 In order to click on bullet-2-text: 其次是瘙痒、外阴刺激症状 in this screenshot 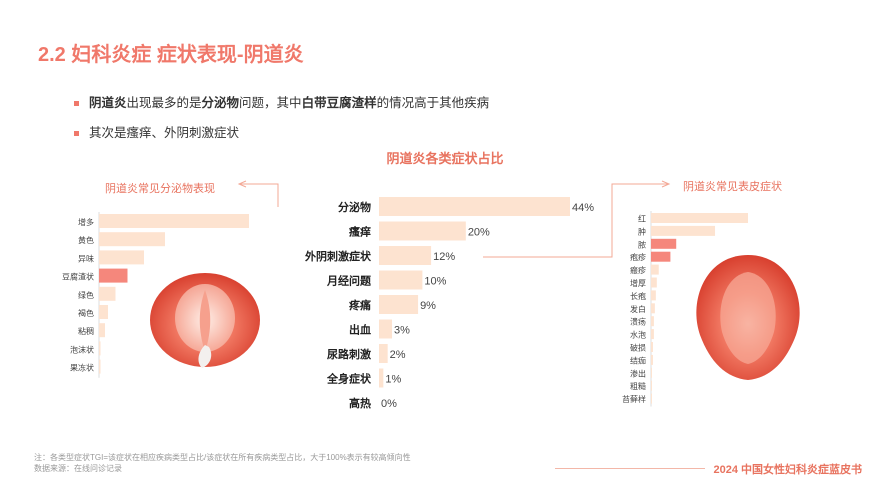, I will do `click(164, 133)`.